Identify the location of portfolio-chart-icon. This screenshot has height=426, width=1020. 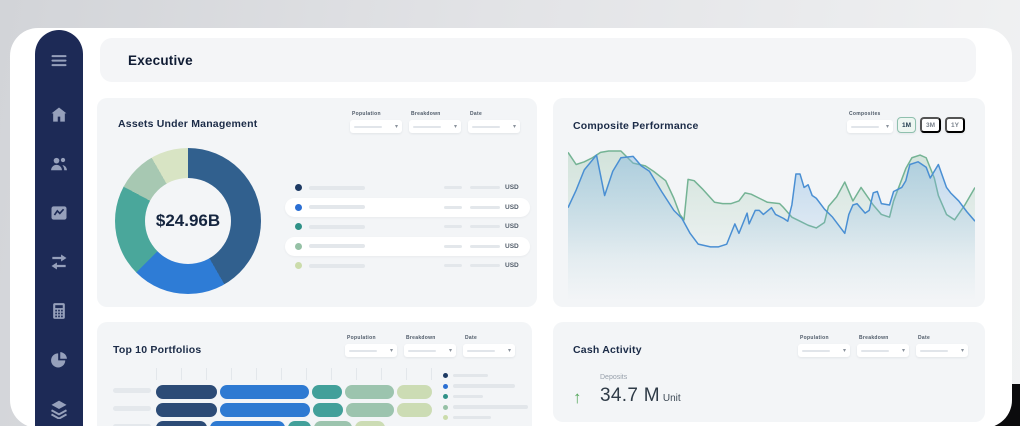
(59, 213).